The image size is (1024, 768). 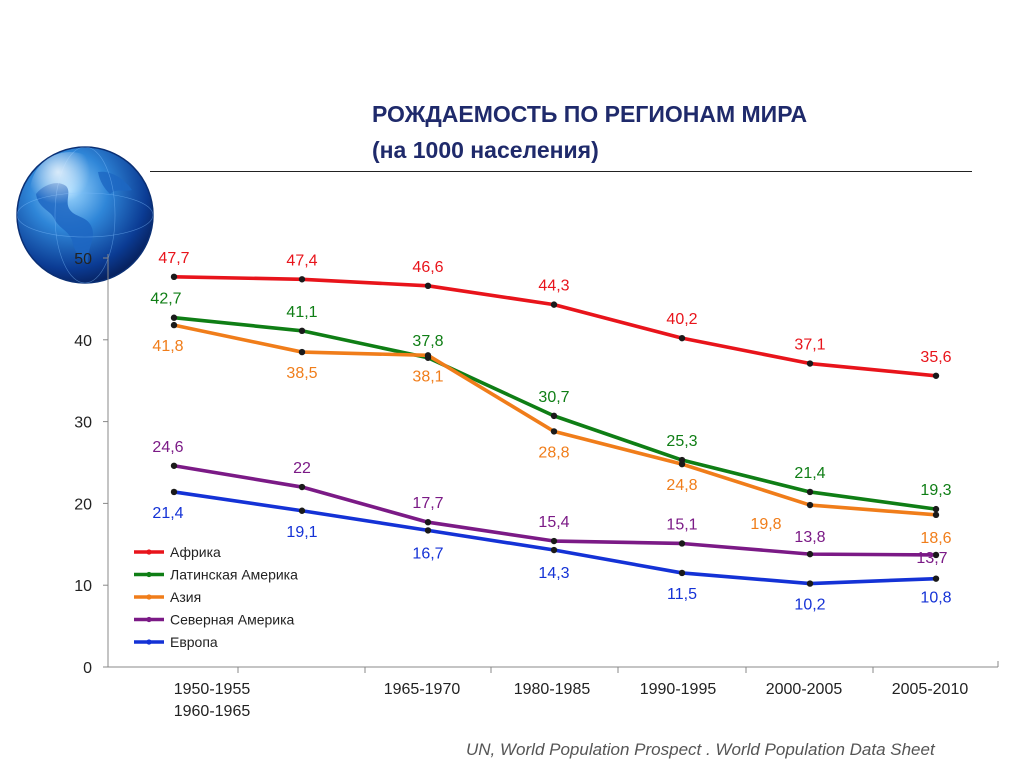 I want to click on data-label: 47,7, so click(x=173, y=258).